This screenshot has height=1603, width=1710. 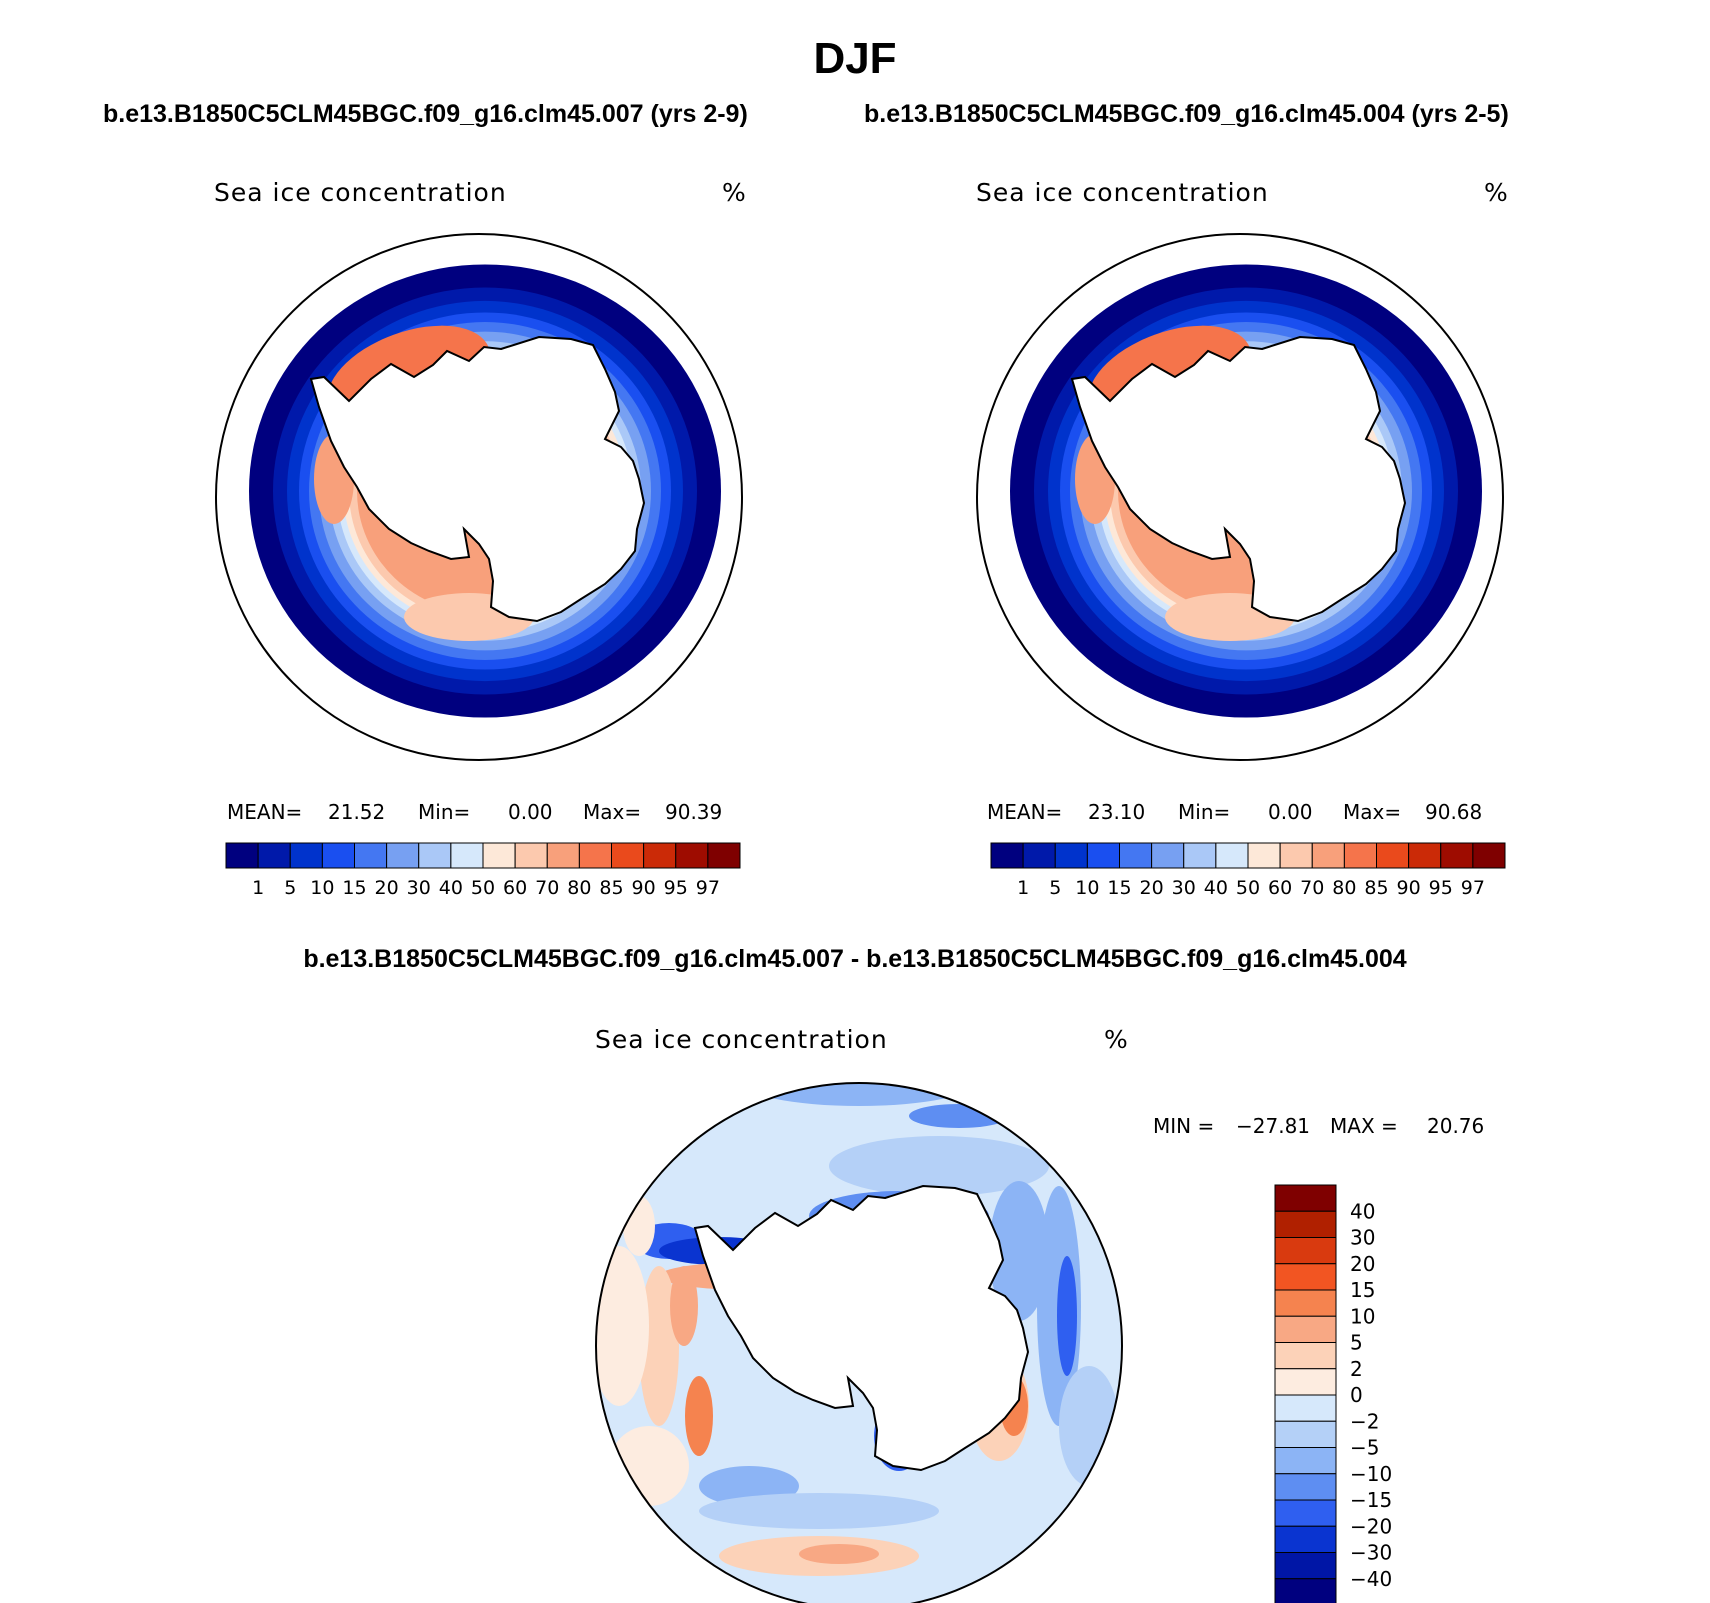 What do you see at coordinates (734, 192) in the screenshot?
I see `panel1-units-label: %` at bounding box center [734, 192].